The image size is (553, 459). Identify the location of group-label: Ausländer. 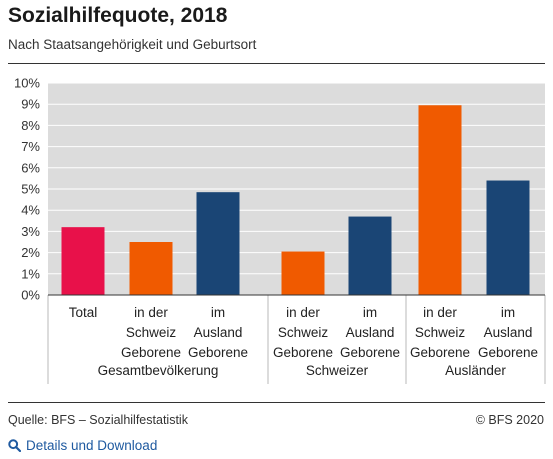
(475, 370).